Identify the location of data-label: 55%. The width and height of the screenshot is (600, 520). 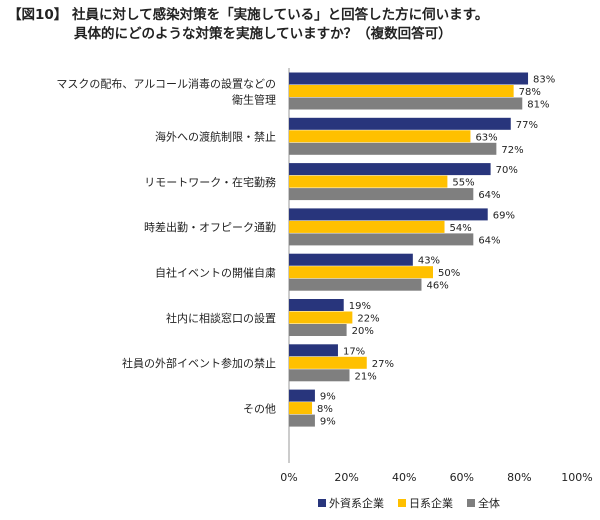
(463, 183).